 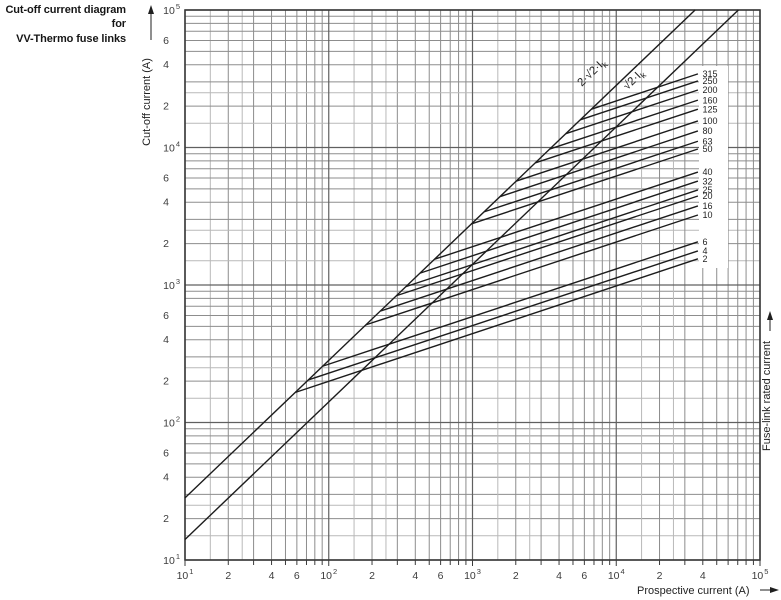 I want to click on x-tick-label: 10³, so click(x=472, y=574).